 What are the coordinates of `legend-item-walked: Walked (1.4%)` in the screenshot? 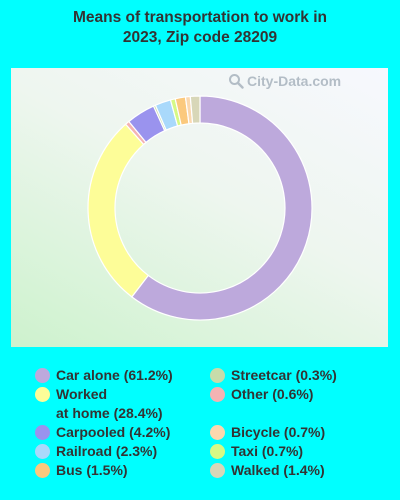 It's located at (267, 470).